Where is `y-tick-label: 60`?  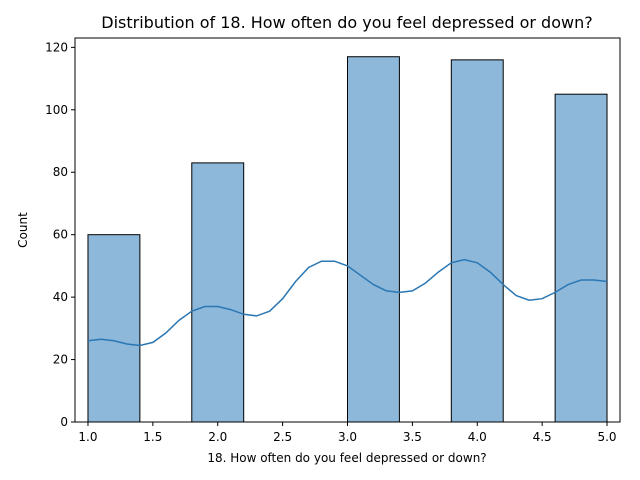 y-tick-label: 60 is located at coordinates (60, 235).